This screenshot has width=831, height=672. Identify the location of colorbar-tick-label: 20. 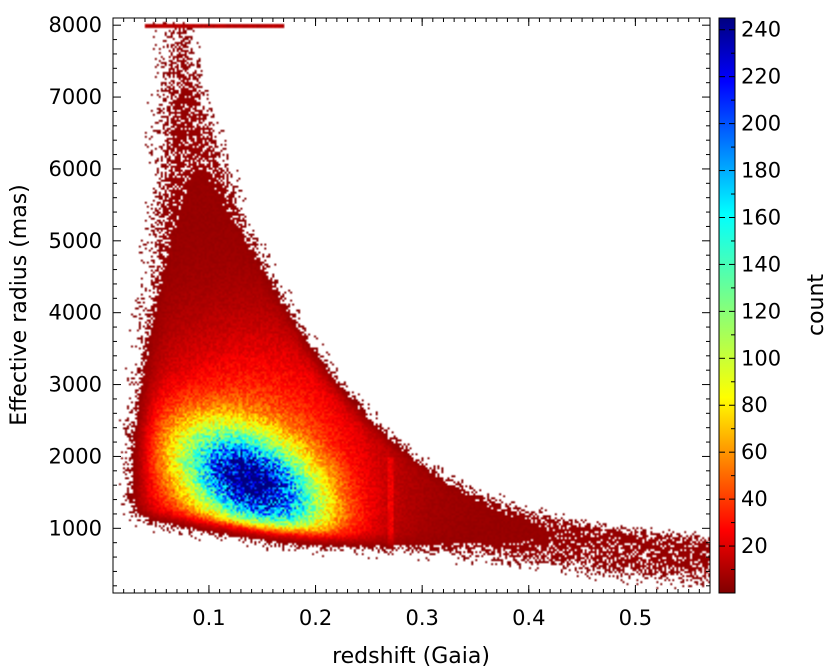
(754, 546).